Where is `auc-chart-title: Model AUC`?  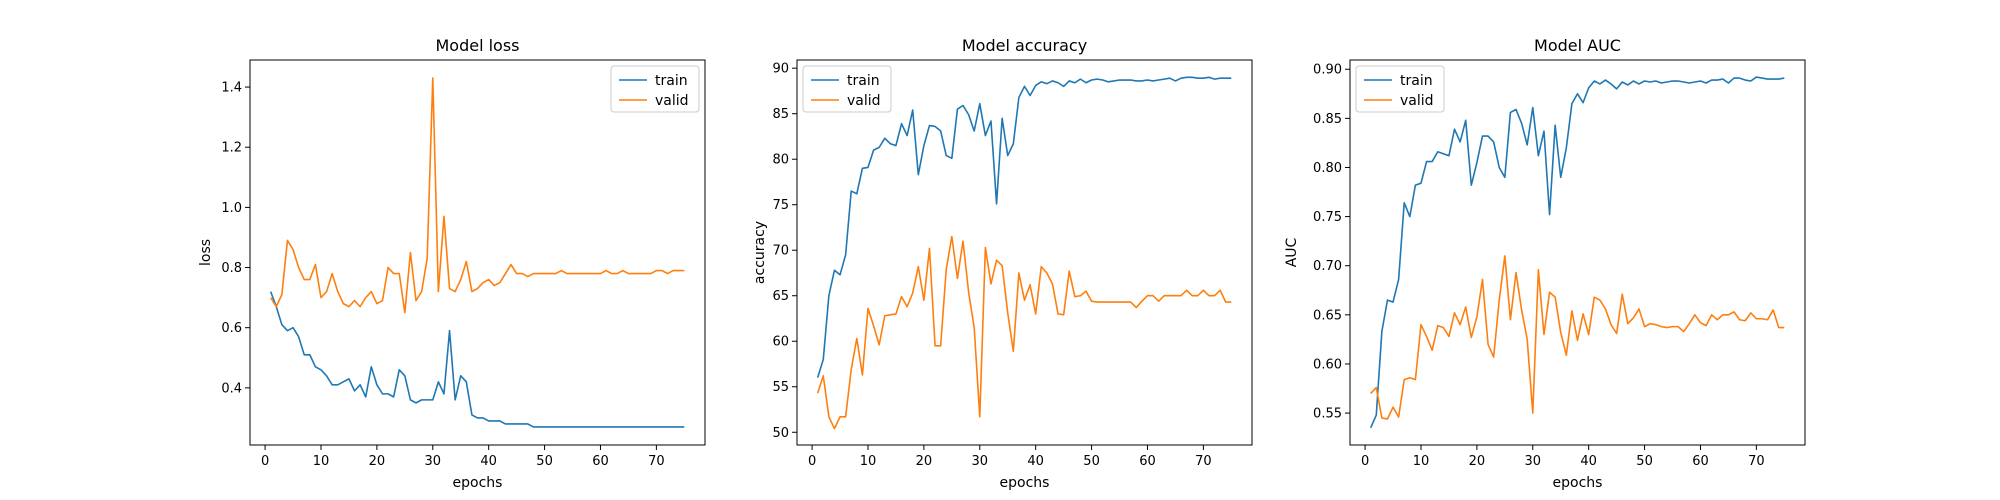 auc-chart-title: Model AUC is located at coordinates (1577, 45).